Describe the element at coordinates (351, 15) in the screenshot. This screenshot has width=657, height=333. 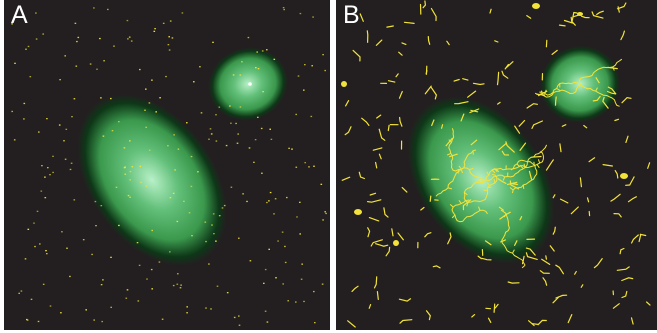
I see `panel-b-label: B` at that location.